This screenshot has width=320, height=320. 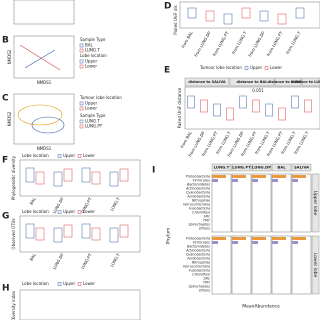 What do you see at coordinates (169, 236) in the screenshot?
I see `y-axis-label: Phylum` at bounding box center [169, 236].